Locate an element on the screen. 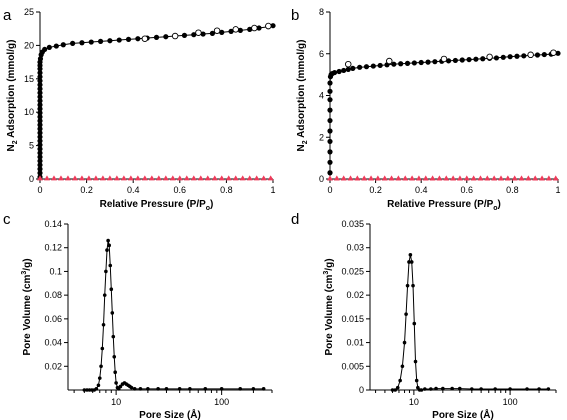 The image size is (567, 420). x-tick-label: 100 is located at coordinates (221, 402).